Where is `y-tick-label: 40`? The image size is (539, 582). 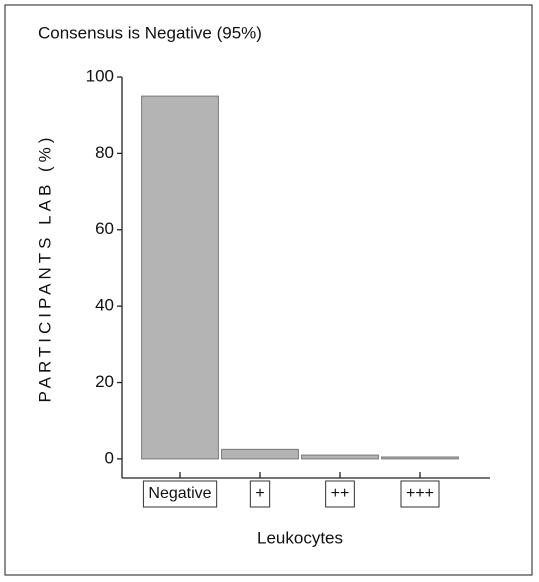
y-tick-label: 40 is located at coordinates (104, 305).